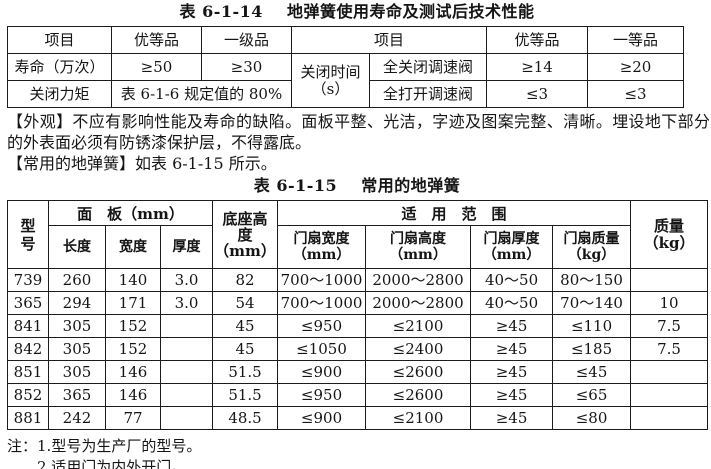  I want to click on t1-life-premium: ≥50, so click(156, 67).